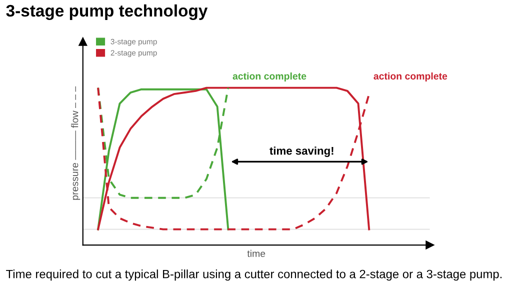  What do you see at coordinates (107, 12) in the screenshot?
I see `chart-title: 3-stage pump technology` at bounding box center [107, 12].